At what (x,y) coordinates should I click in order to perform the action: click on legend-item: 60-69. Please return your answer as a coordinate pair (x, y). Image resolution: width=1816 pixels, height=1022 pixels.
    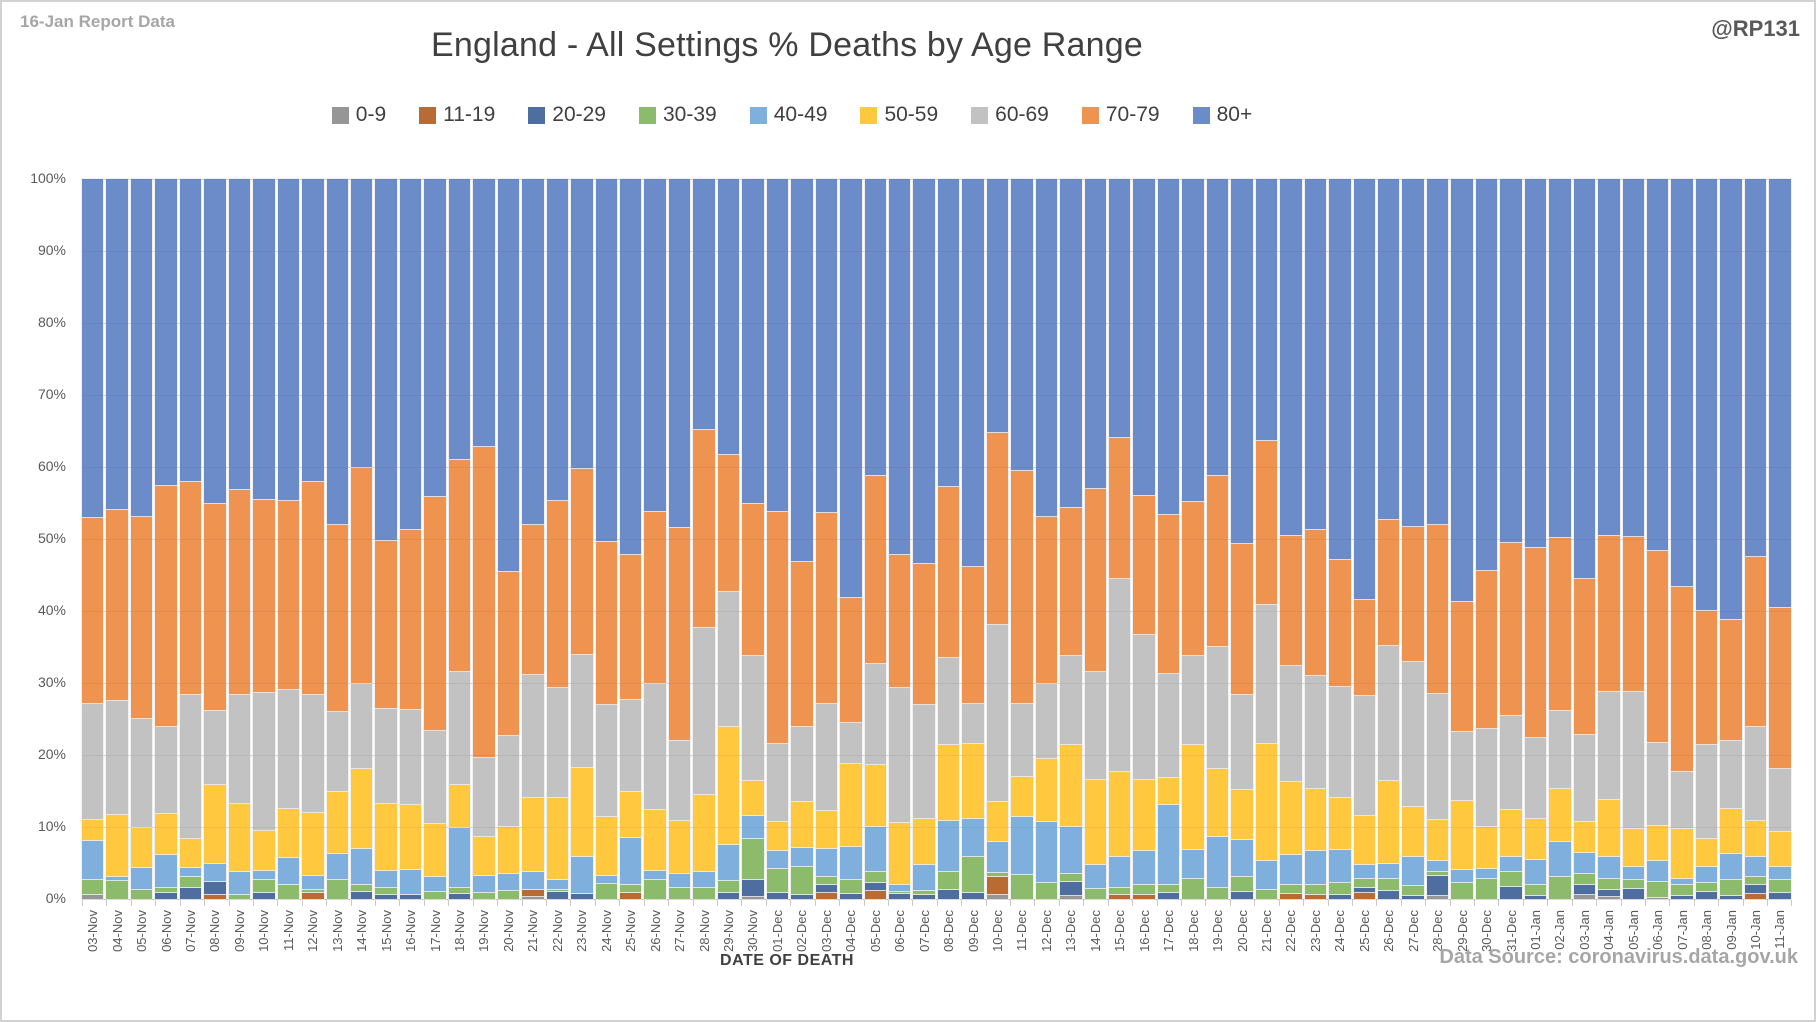
    Looking at the image, I should click on (1010, 115).